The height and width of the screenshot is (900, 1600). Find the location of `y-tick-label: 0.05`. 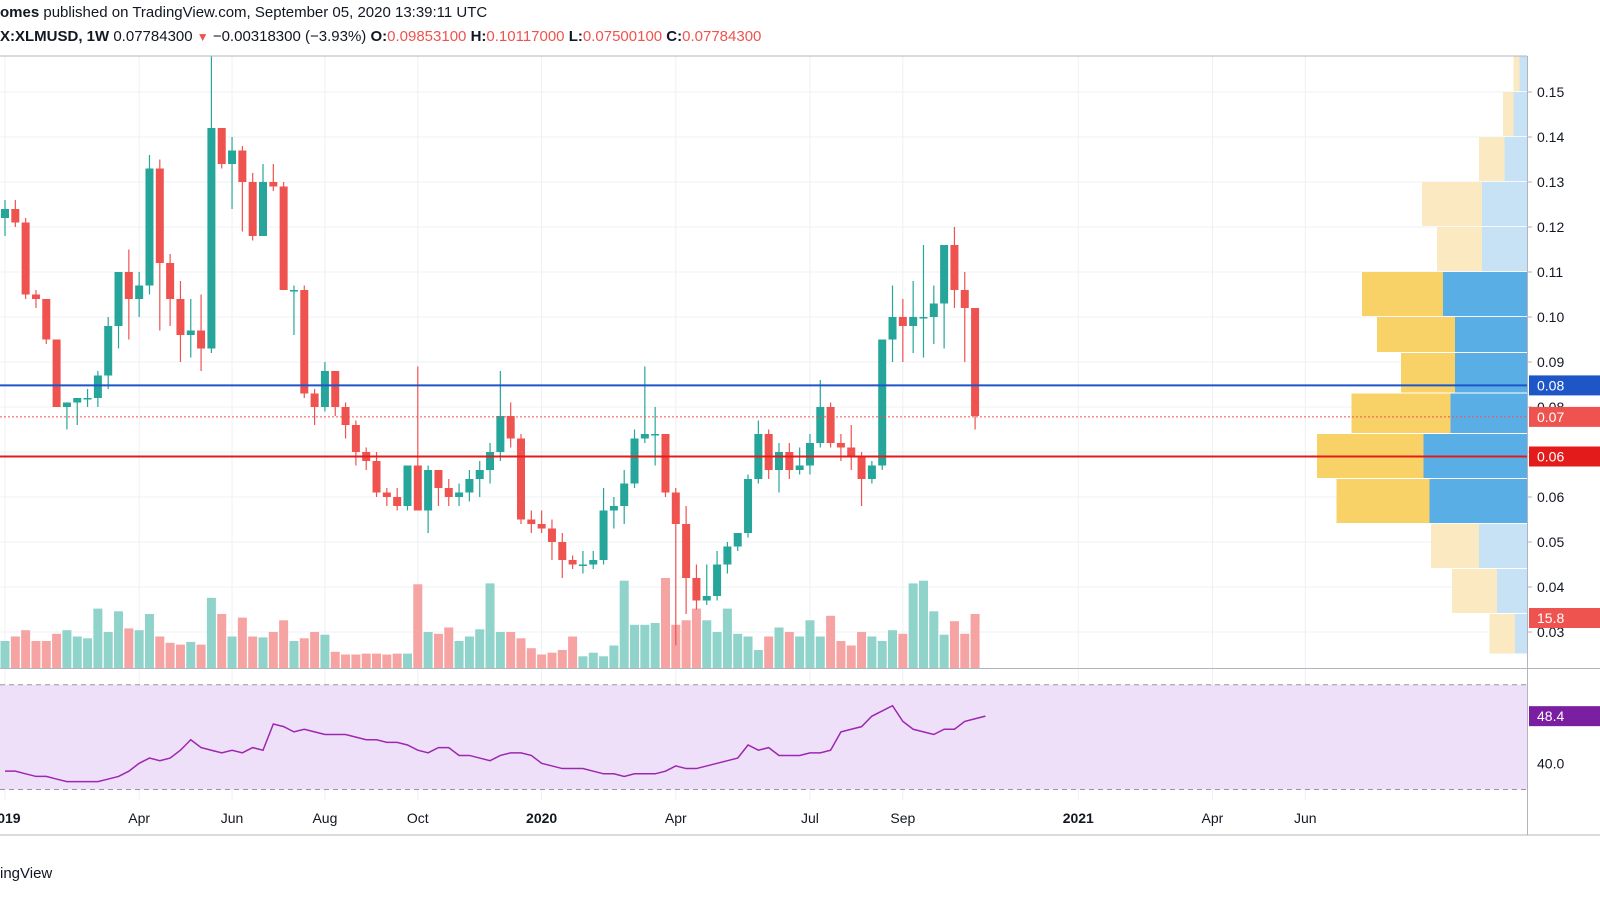

y-tick-label: 0.05 is located at coordinates (1550, 542).